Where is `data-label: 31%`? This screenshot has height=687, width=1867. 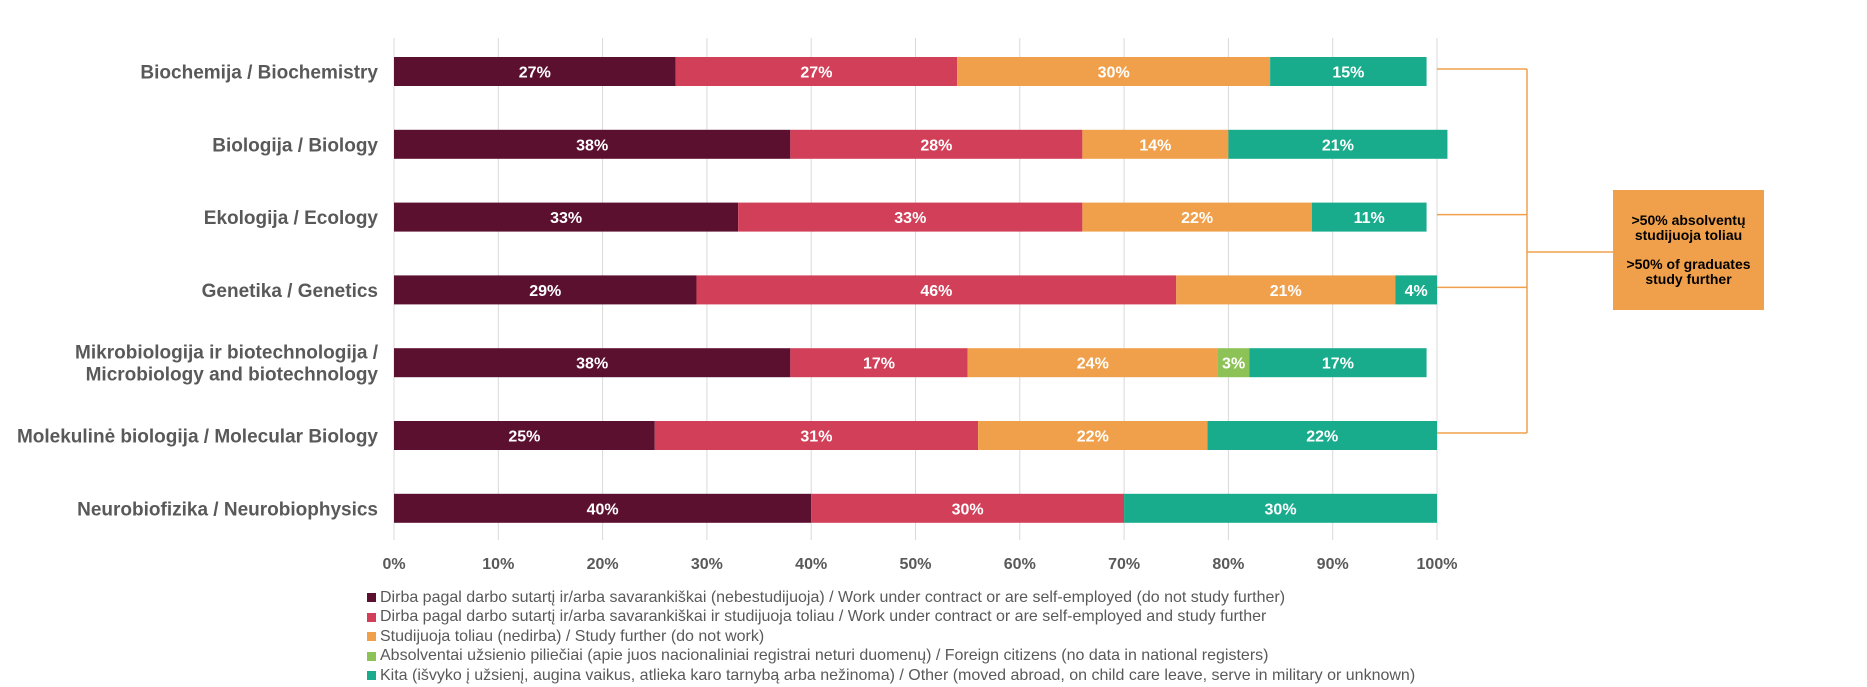 data-label: 31% is located at coordinates (816, 437).